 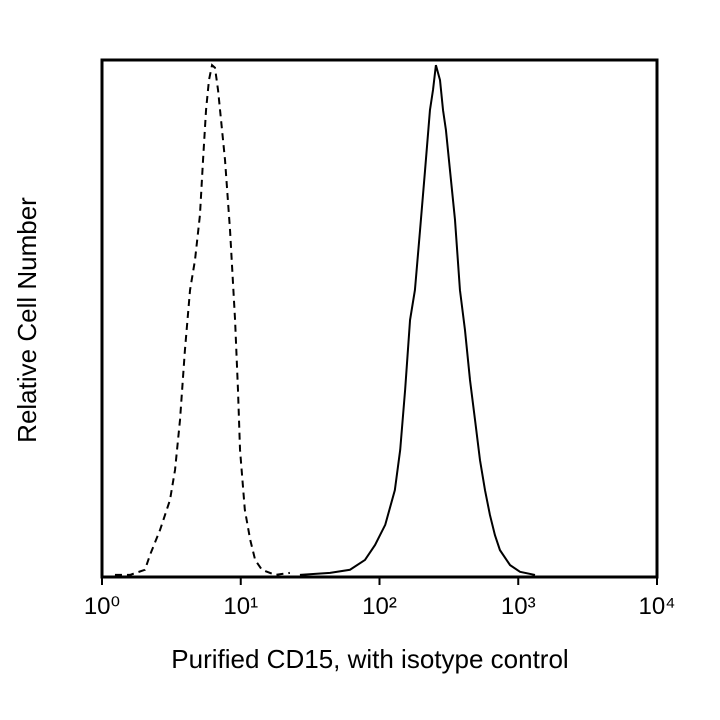 I want to click on x-tick-label: 10², so click(x=379, y=606).